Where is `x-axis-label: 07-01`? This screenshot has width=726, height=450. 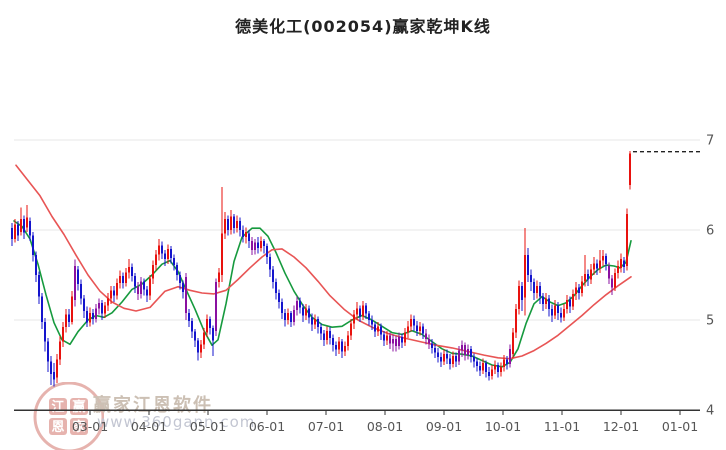 x-axis-label: 07-01 is located at coordinates (326, 426).